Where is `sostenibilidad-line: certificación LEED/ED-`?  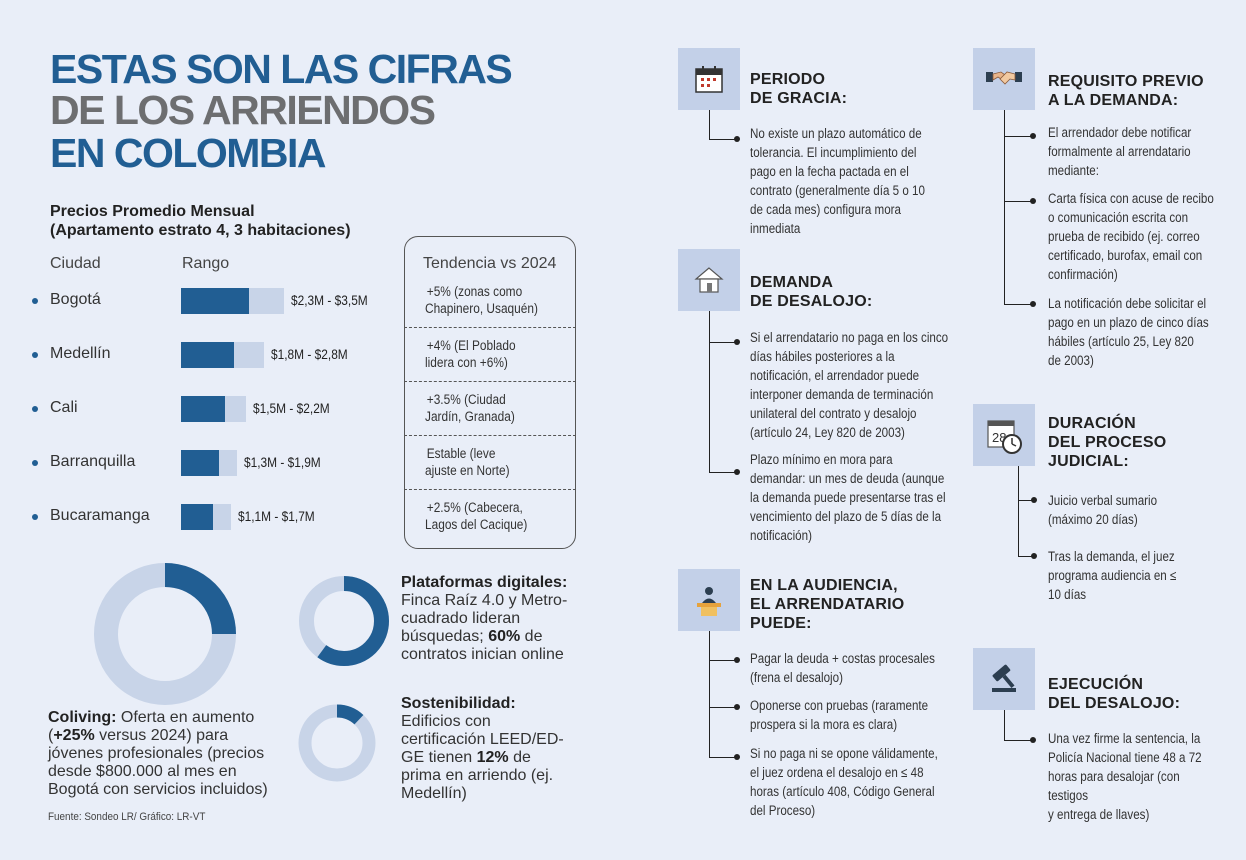
sostenibilidad-line: certificación LEED/ED- is located at coordinates (482, 739).